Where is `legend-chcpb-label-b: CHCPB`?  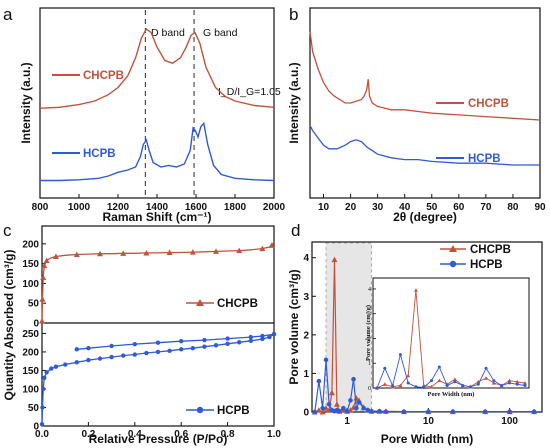 legend-chcpb-label-b: CHCPB is located at coordinates (488, 104).